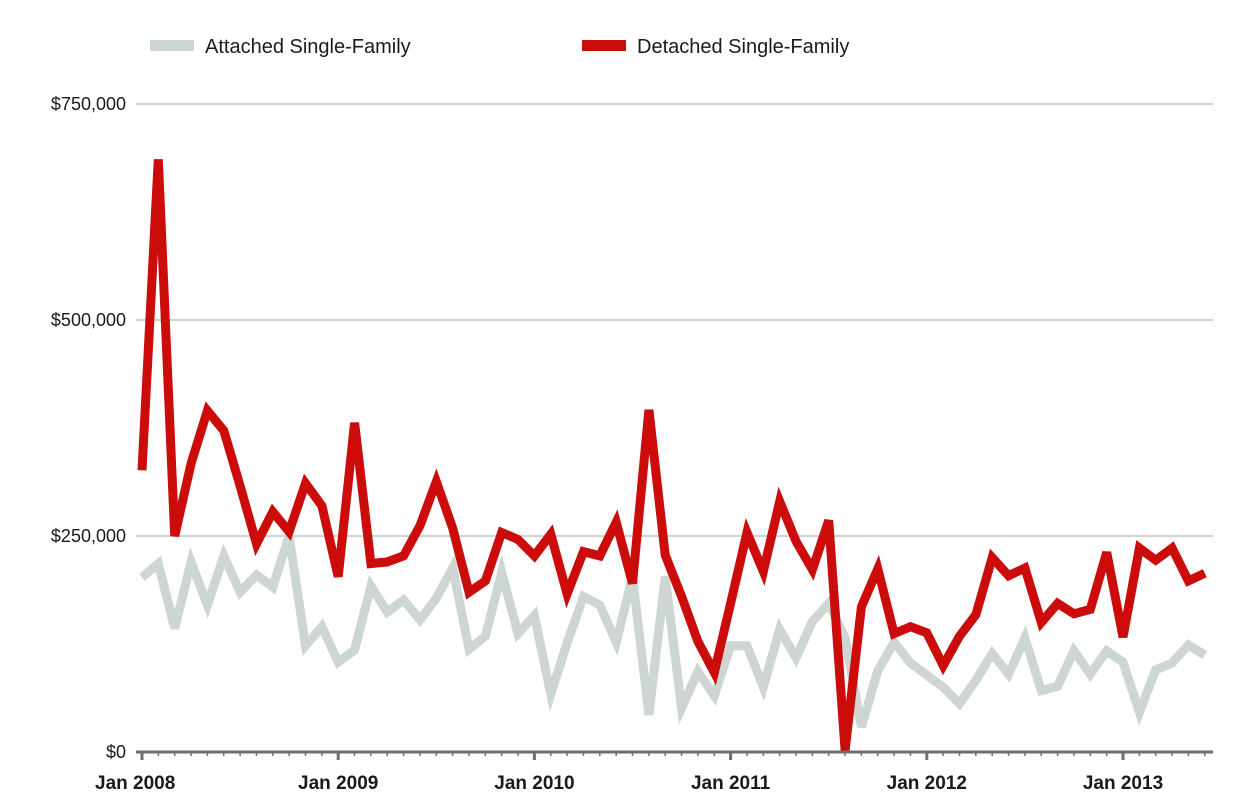 Image resolution: width=1250 pixels, height=800 pixels. Describe the element at coordinates (308, 47) in the screenshot. I see `legend-label-attached: Attached Single-Family` at that location.